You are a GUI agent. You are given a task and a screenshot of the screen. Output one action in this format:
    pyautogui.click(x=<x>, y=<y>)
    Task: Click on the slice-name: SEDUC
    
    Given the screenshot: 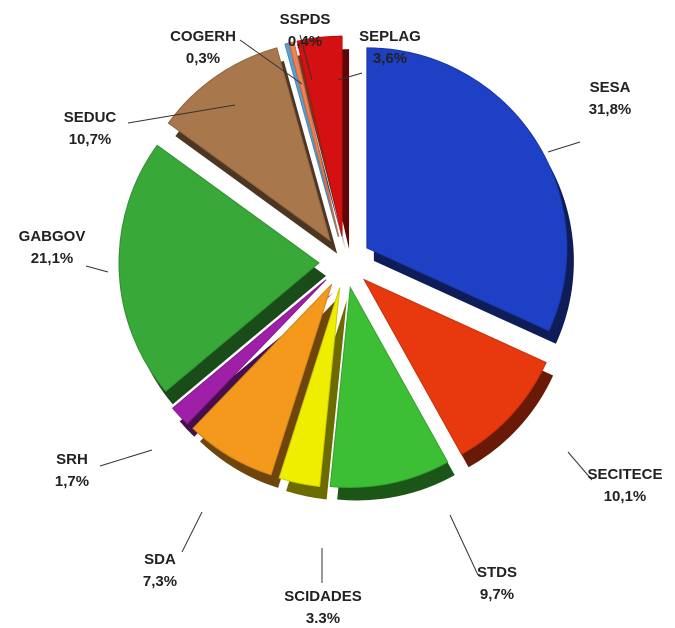 What is the action you would take?
    pyautogui.click(x=90, y=117)
    